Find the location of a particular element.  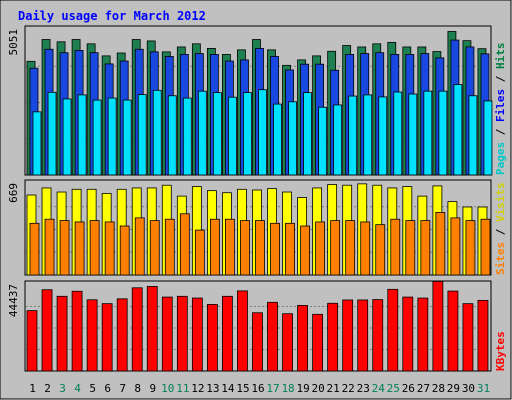

x-tick-label-day-9: 9 is located at coordinates (152, 388).